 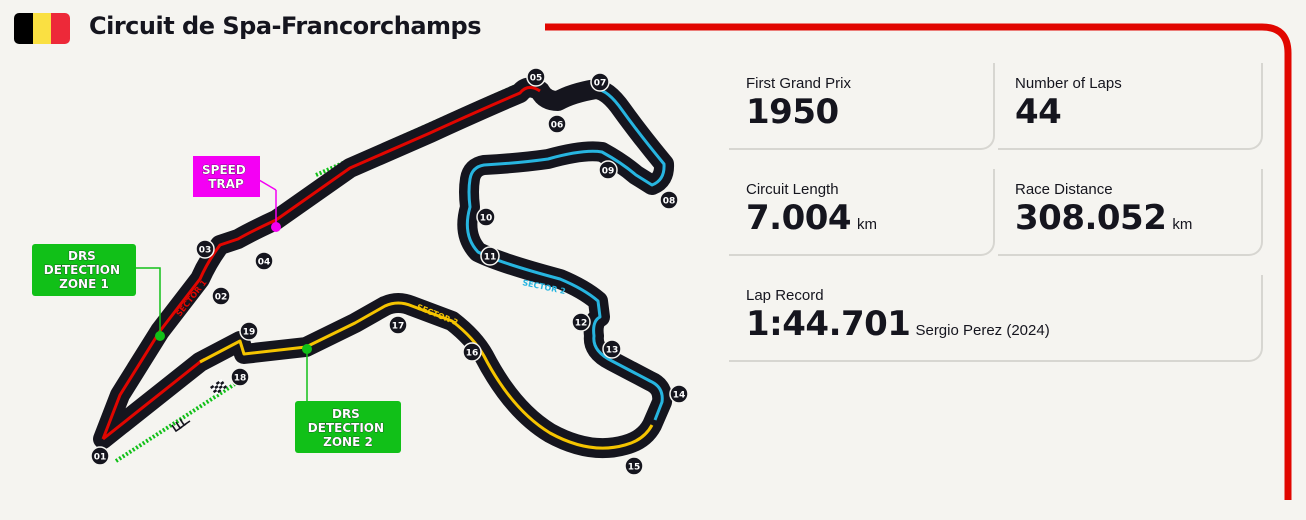 I want to click on lap-record-holder: Sergio Perez (2024), so click(x=982, y=330).